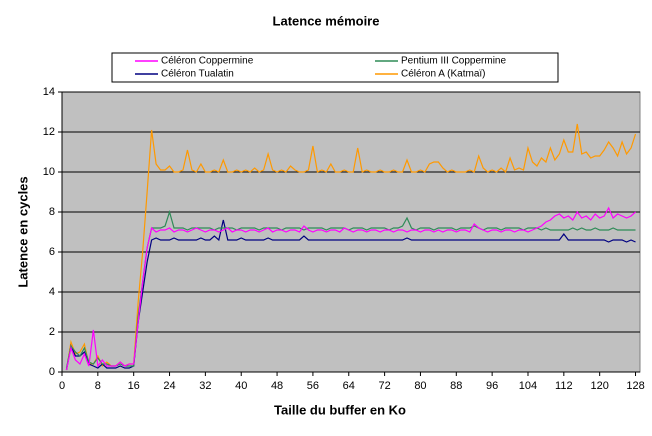 Image resolution: width=652 pixels, height=436 pixels. Describe the element at coordinates (22, 231) in the screenshot. I see `y-axis-label: Latence en cycles` at that location.